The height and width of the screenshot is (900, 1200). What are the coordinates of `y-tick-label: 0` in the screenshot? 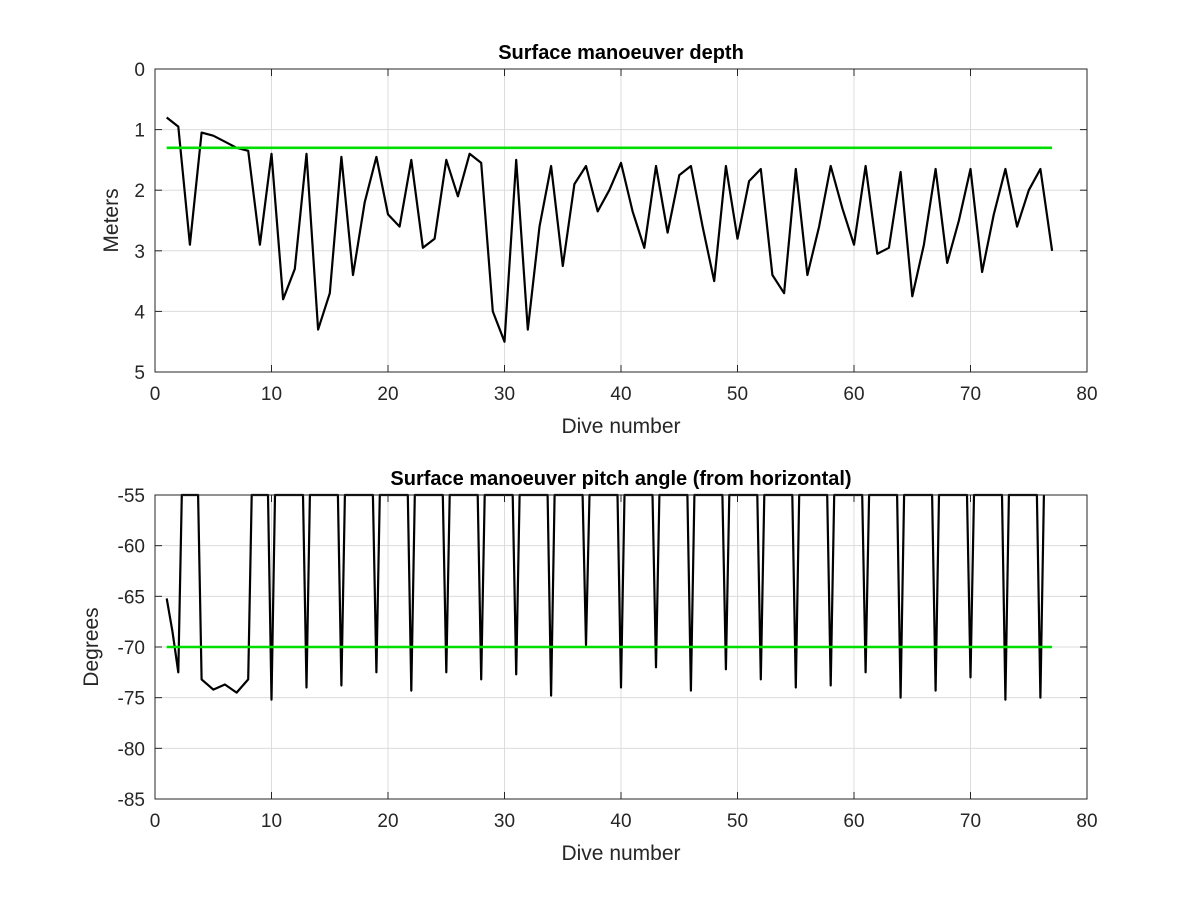 It's located at (139, 70).